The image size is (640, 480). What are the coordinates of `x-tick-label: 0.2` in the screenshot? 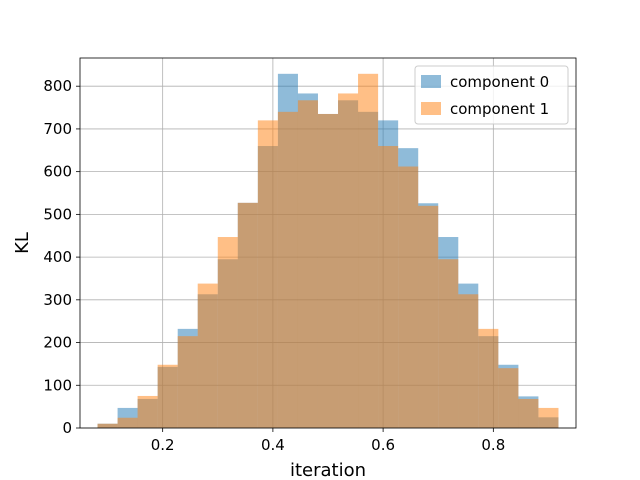 It's located at (163, 445).